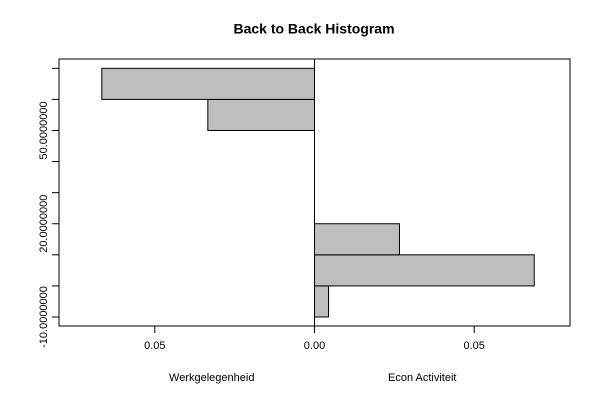  What do you see at coordinates (314, 346) in the screenshot?
I see `x-tick-label: 0.00` at bounding box center [314, 346].